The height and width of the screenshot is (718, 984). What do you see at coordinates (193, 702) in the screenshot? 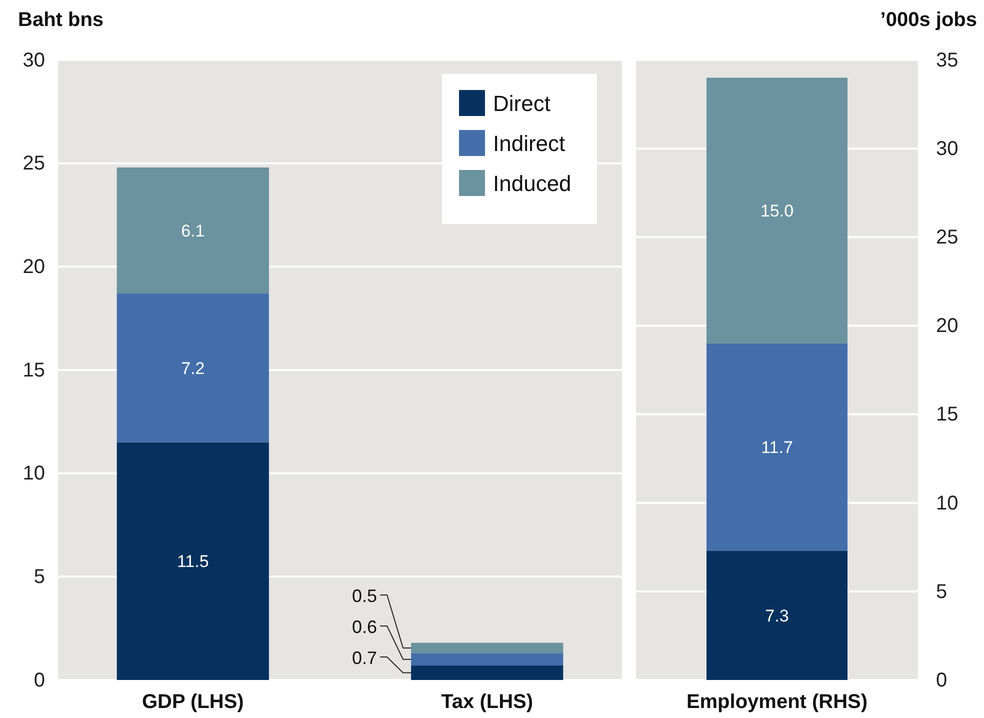
I see `x-tick-label: GDP (LHS)` at bounding box center [193, 702].